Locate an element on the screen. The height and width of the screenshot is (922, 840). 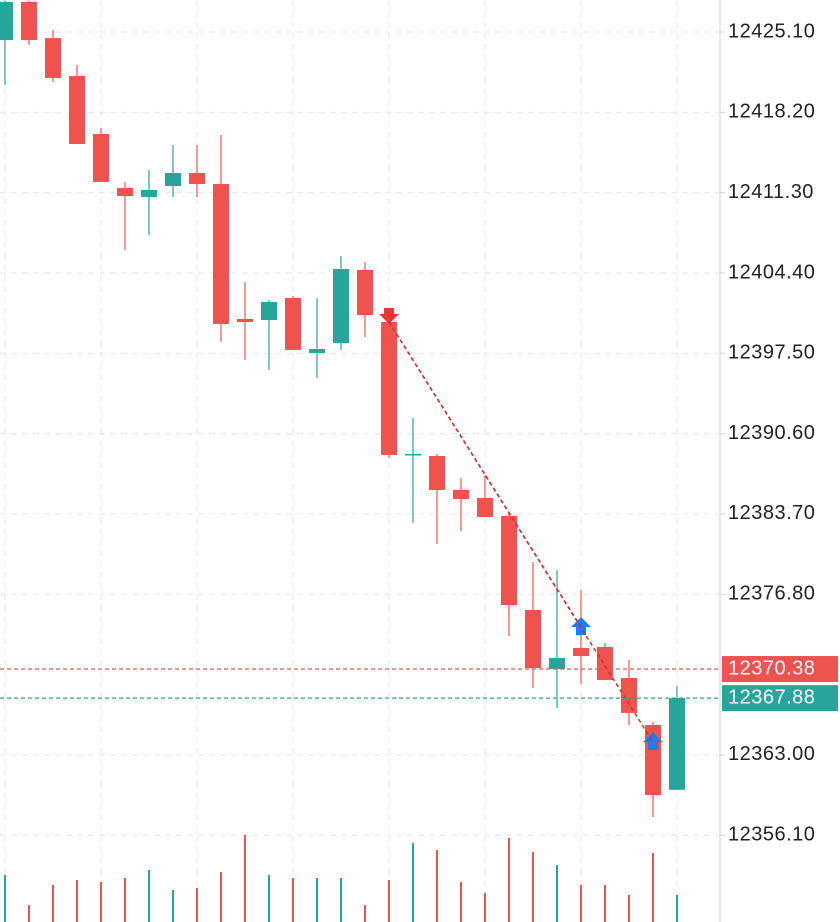
y-tick-label: 12383.70 is located at coordinates (771, 513).